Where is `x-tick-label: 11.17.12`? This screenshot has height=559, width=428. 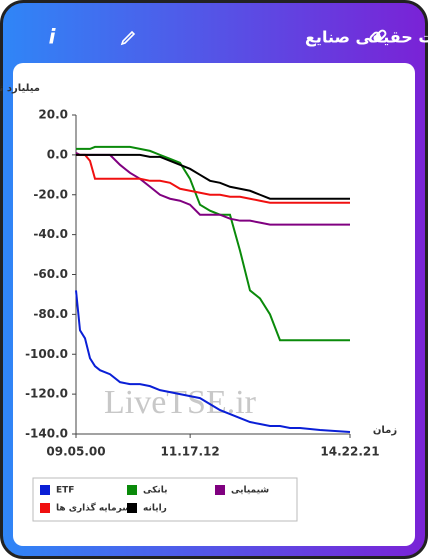
x-tick-label: 11.17.12 is located at coordinates (190, 452).